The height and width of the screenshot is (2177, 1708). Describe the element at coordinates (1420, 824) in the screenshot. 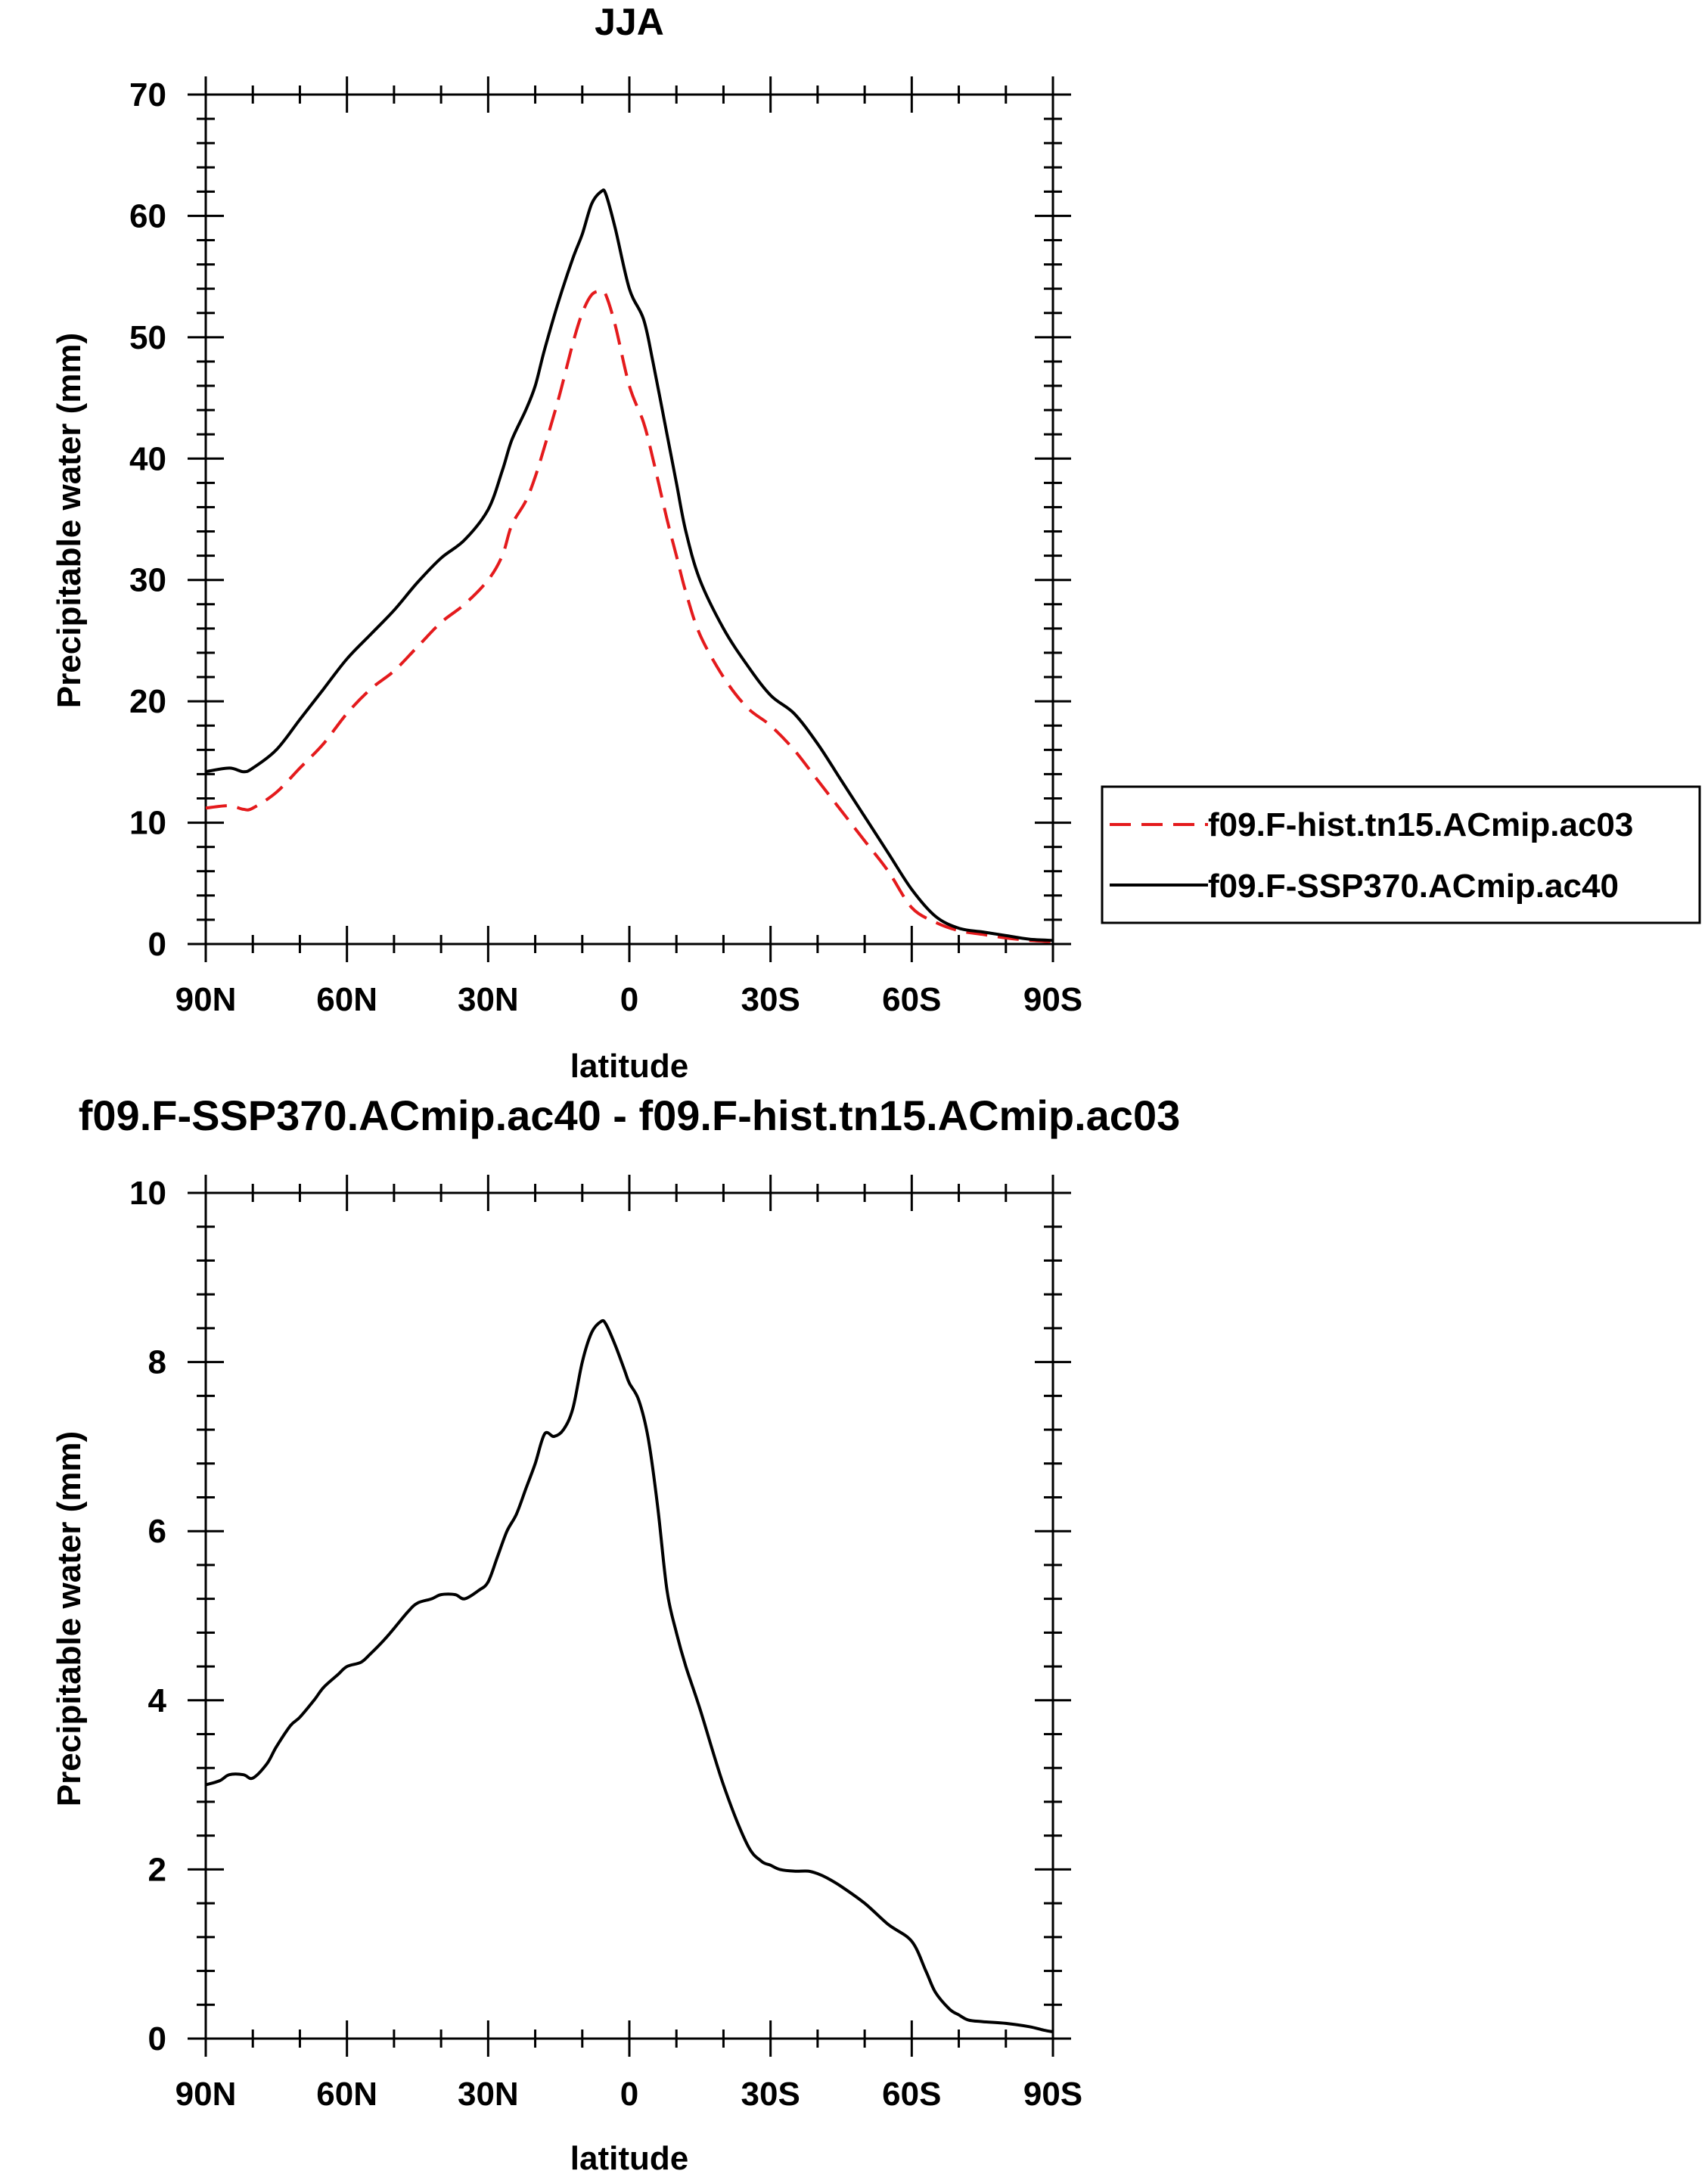

I see `legend-label-hist: f09.F-hist.tn15.ACmip.ac03` at that location.